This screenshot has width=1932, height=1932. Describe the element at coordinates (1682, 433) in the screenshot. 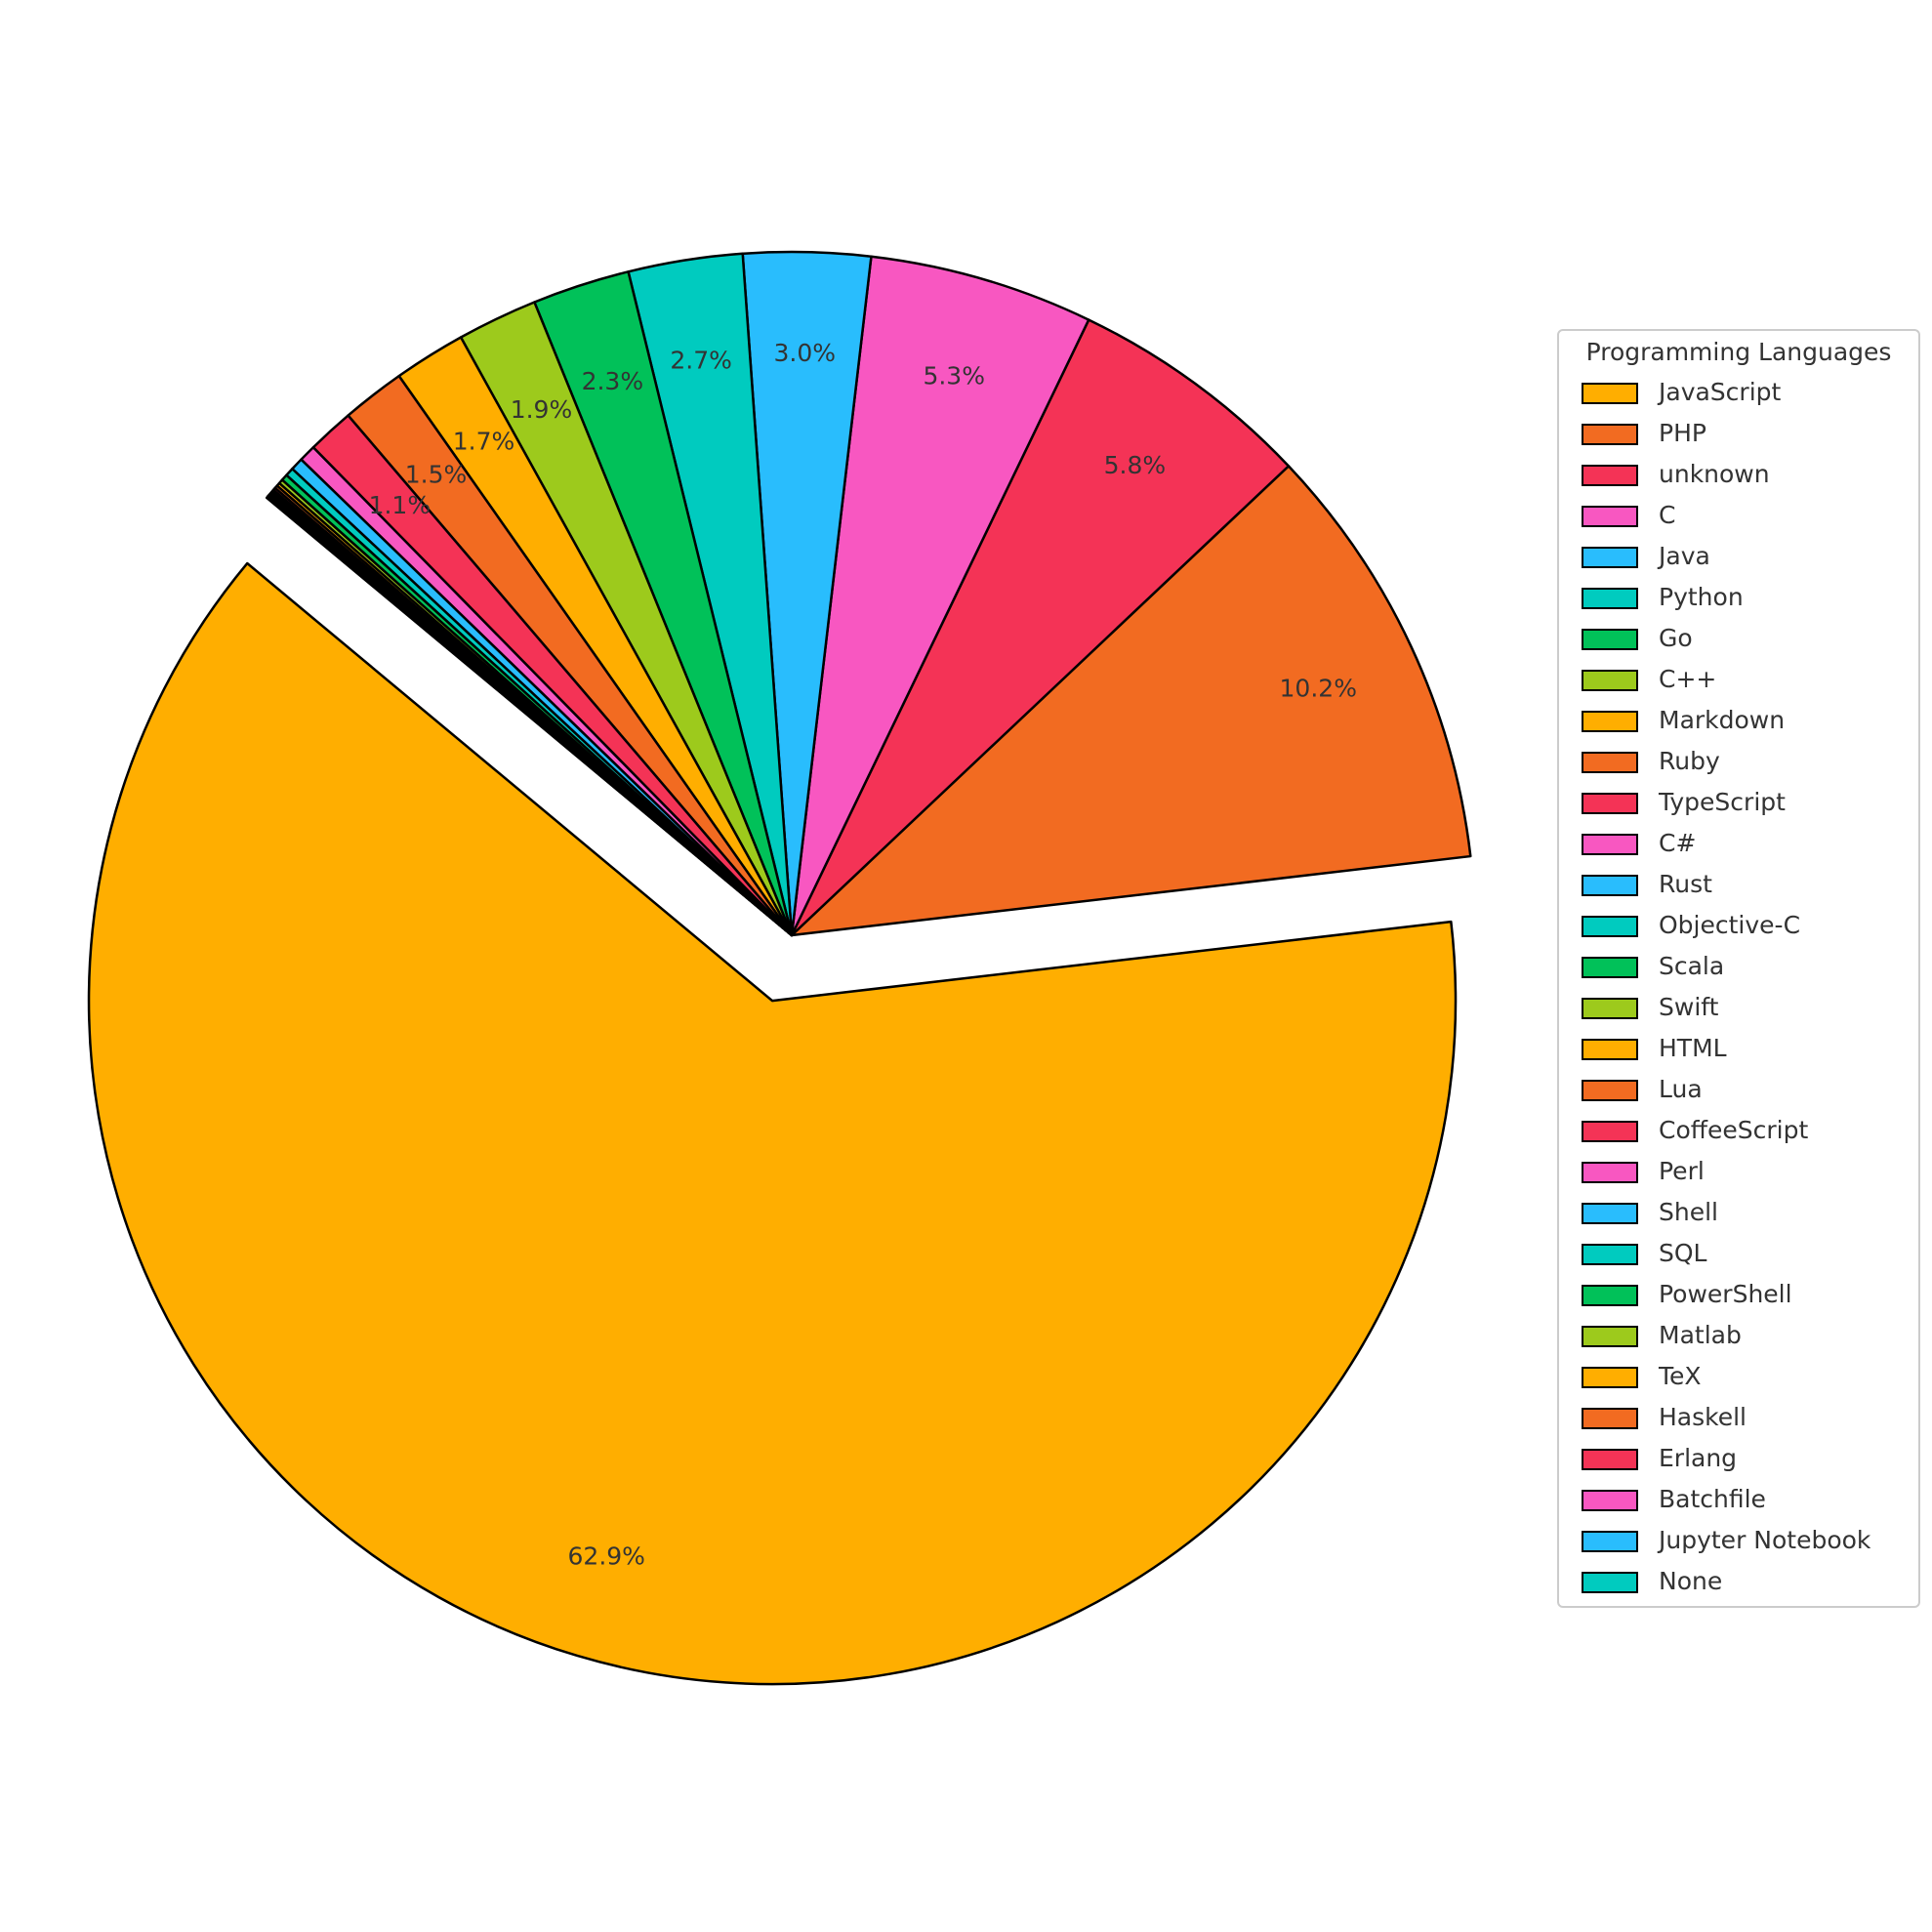

I see `legend-label: PHP` at that location.